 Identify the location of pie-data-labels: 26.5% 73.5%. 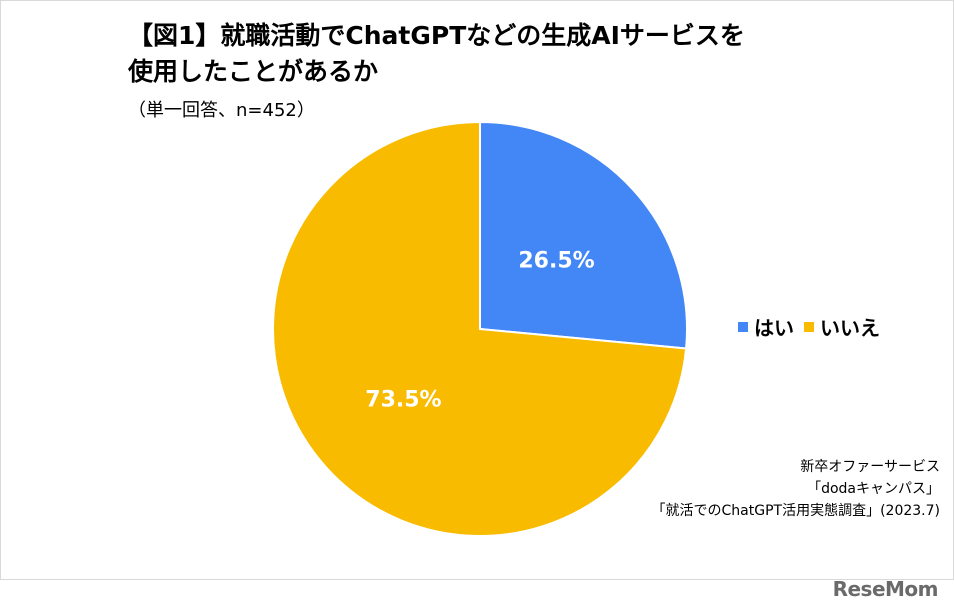
(479, 330).